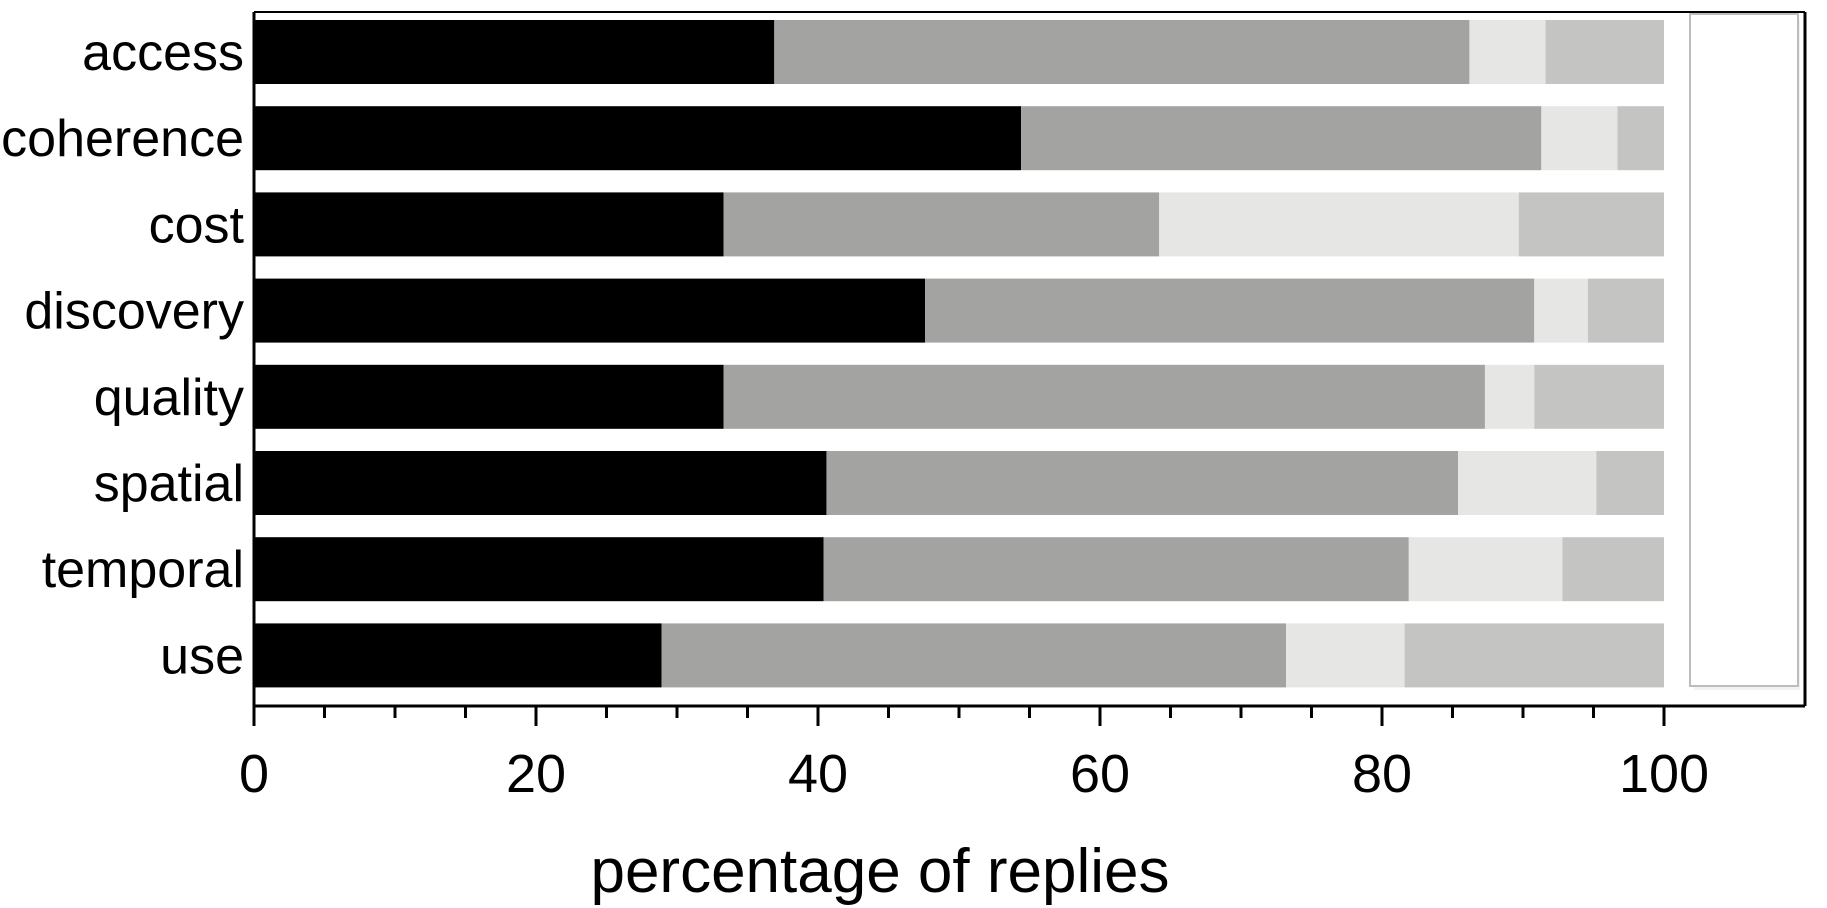 The height and width of the screenshot is (908, 1827). I want to click on category-label-use: use, so click(202, 656).